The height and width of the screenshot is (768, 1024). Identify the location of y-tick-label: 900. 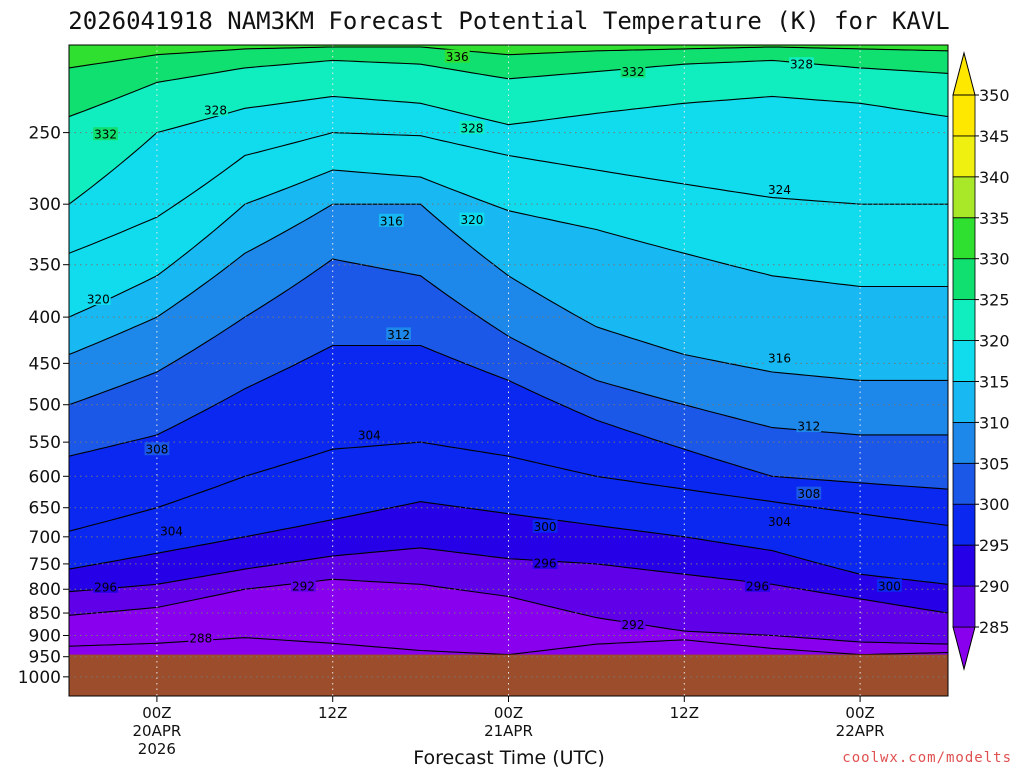
(45, 637).